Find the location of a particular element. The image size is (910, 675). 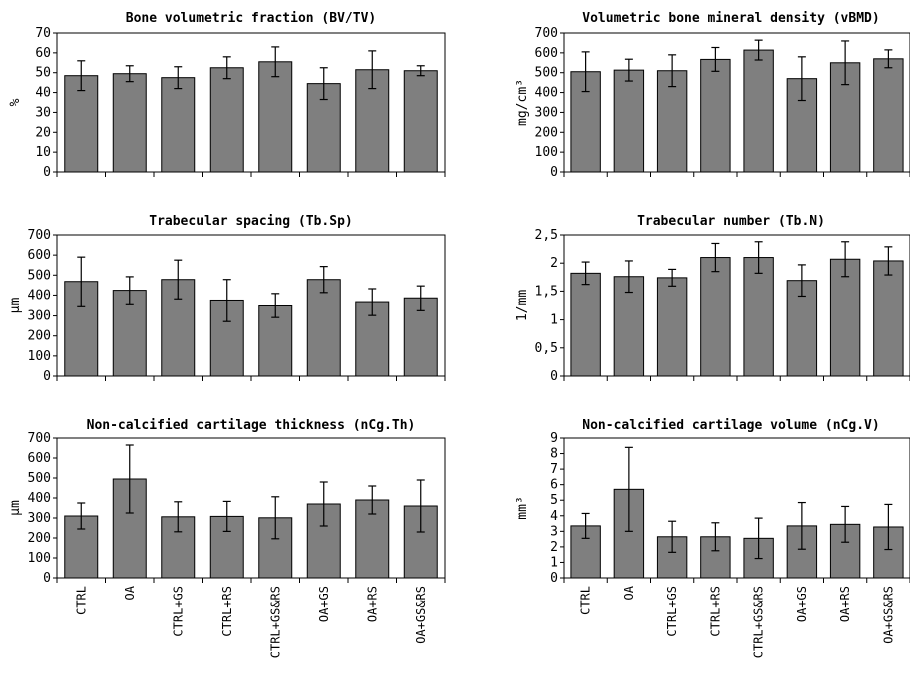

chart-title: Volumetric bone mineral density (vBMD) is located at coordinates (730, 18).